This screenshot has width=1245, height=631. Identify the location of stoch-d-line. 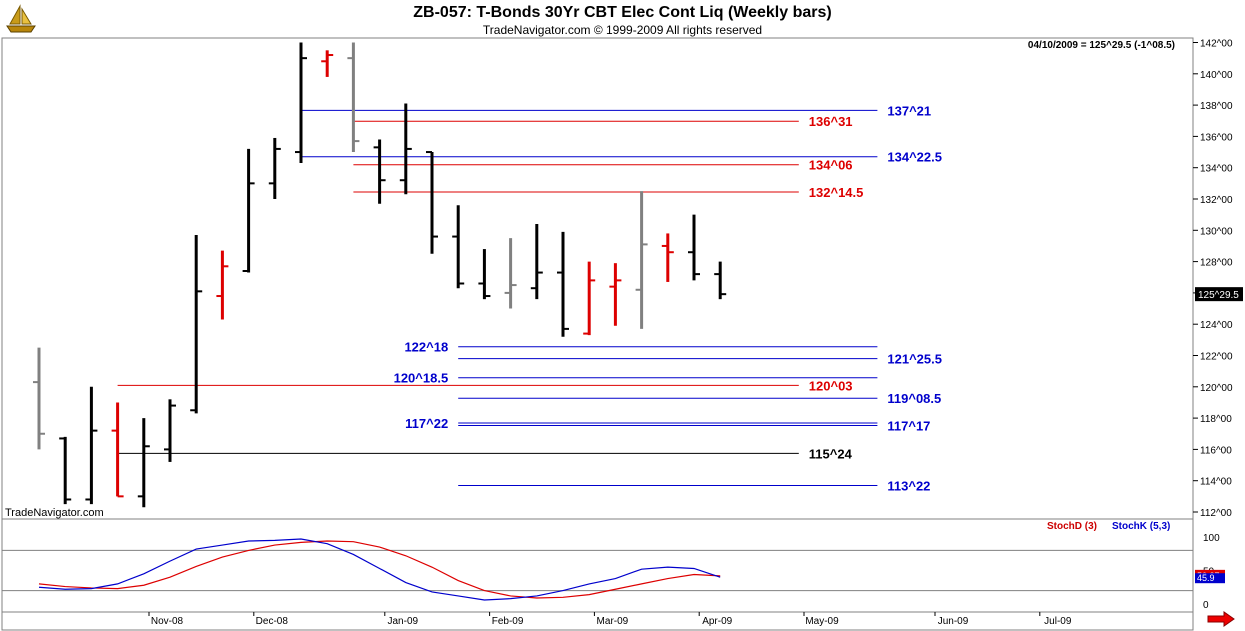
(379, 569).